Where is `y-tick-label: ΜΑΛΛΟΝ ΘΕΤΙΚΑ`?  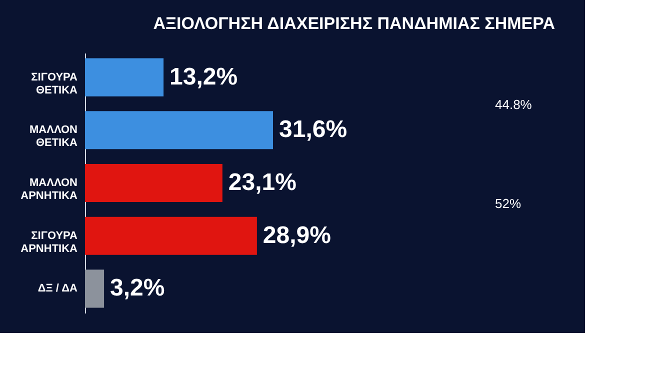 y-tick-label: ΜΑΛΛΟΝ ΘΕΤΙΚΑ is located at coordinates (54, 137).